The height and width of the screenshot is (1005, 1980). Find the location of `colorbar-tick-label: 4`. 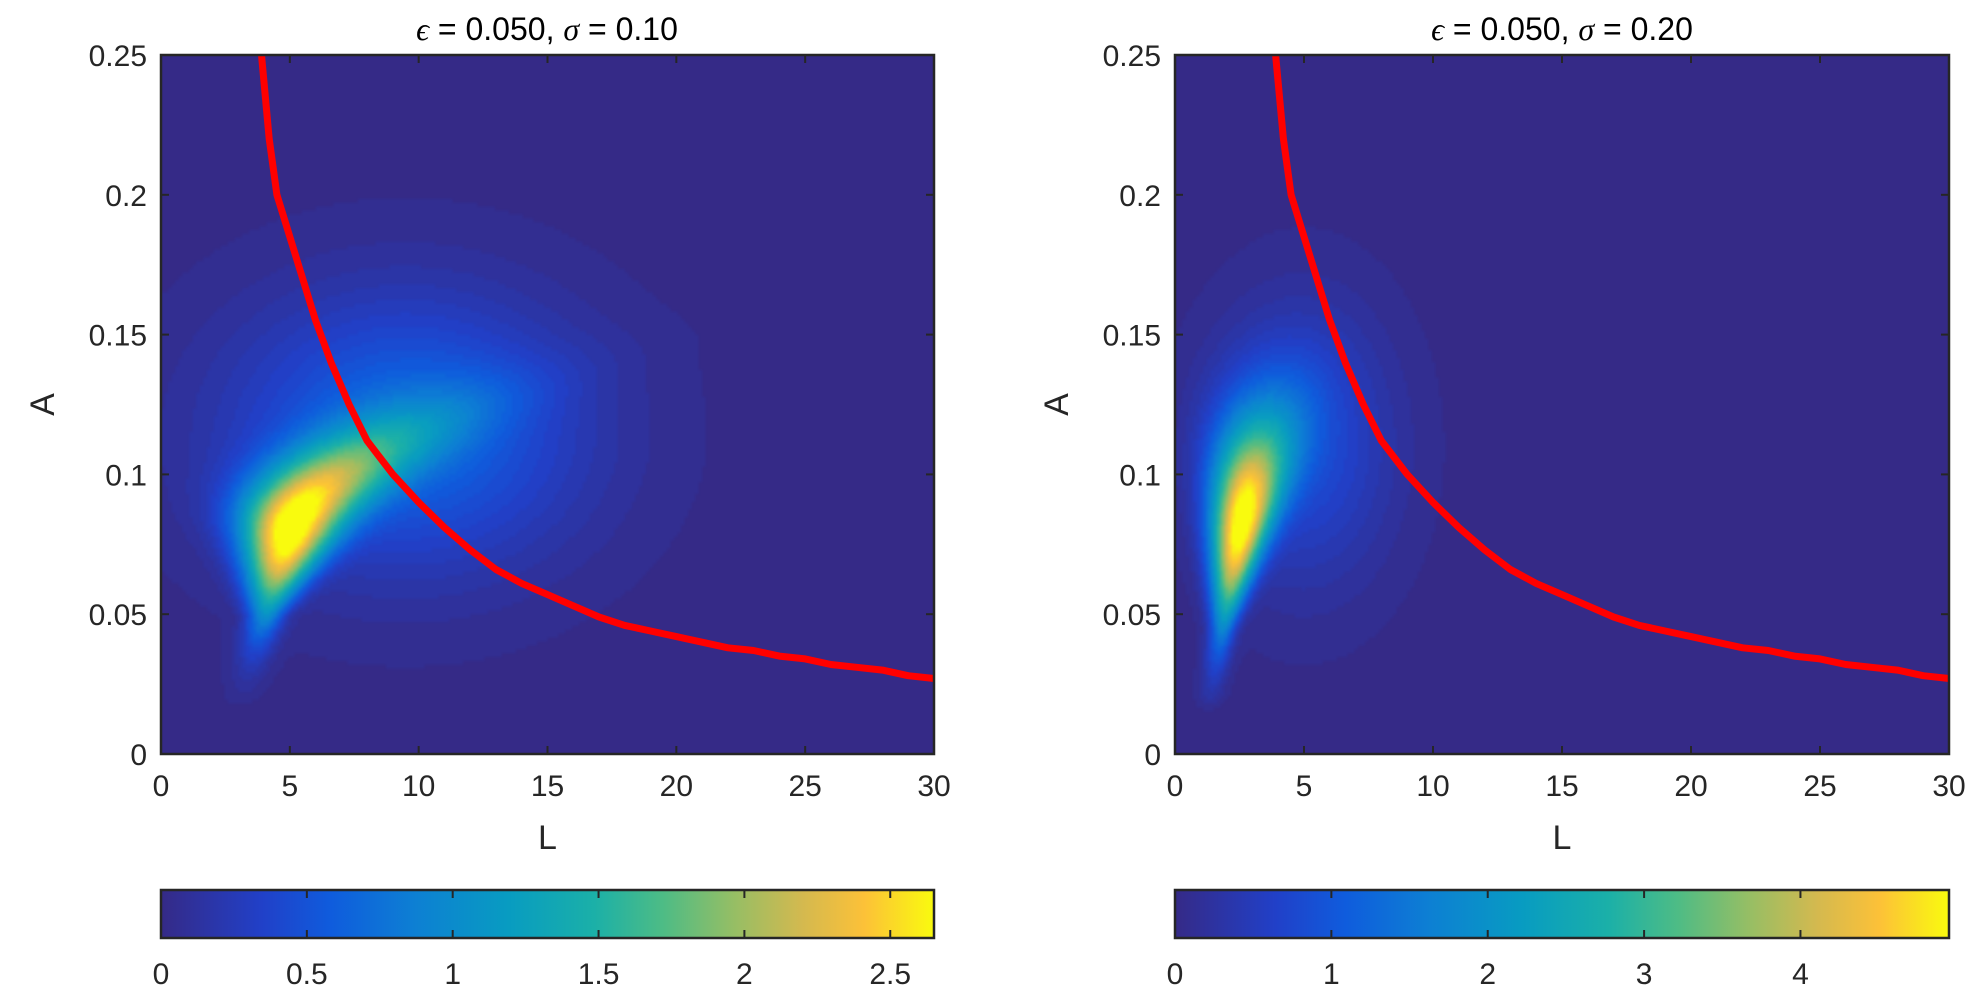

colorbar-tick-label: 4 is located at coordinates (1800, 974).